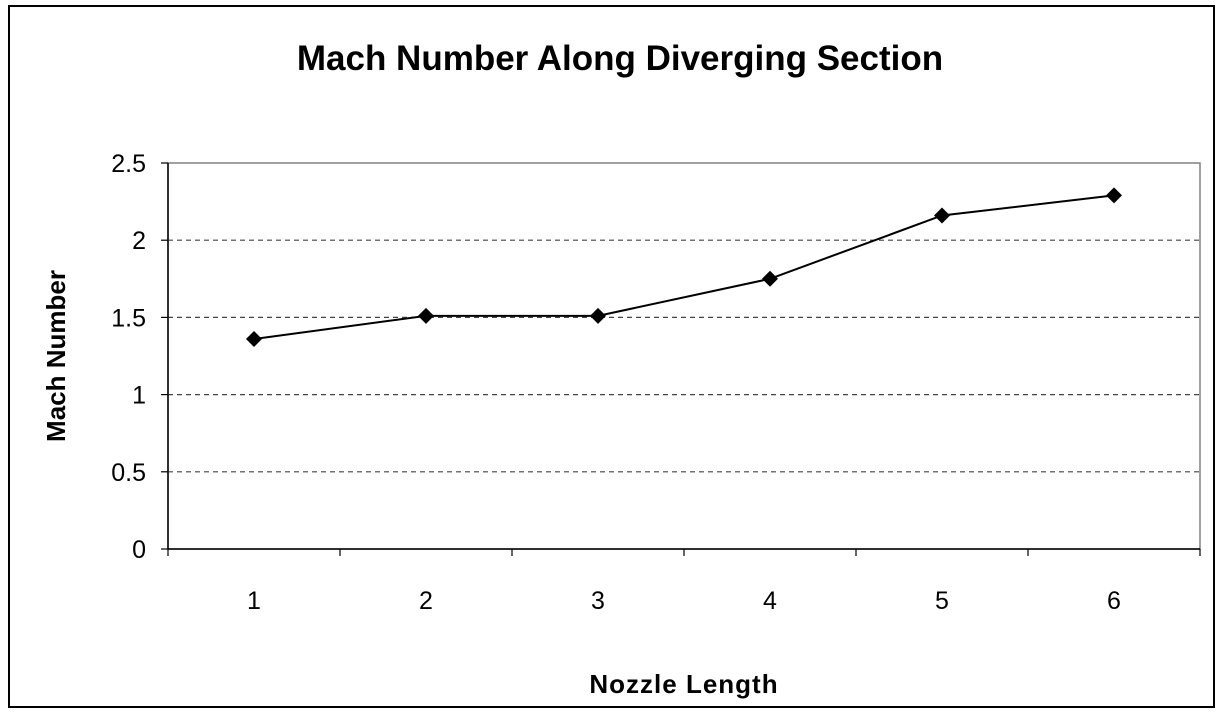 Image resolution: width=1225 pixels, height=715 pixels. What do you see at coordinates (128, 357) in the screenshot?
I see `y-tick-labels: 0 0.5 1 1.5 2 2.5` at bounding box center [128, 357].